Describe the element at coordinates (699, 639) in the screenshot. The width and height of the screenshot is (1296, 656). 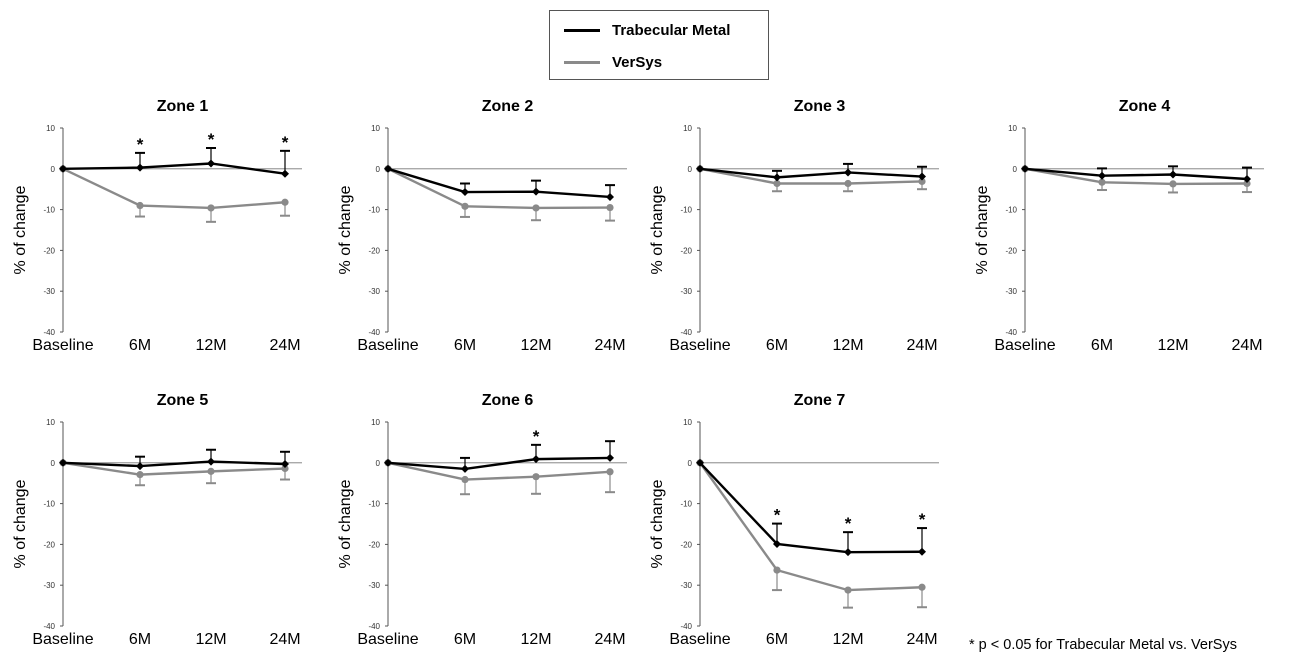
I see `x-tick-label: Baseline` at that location.